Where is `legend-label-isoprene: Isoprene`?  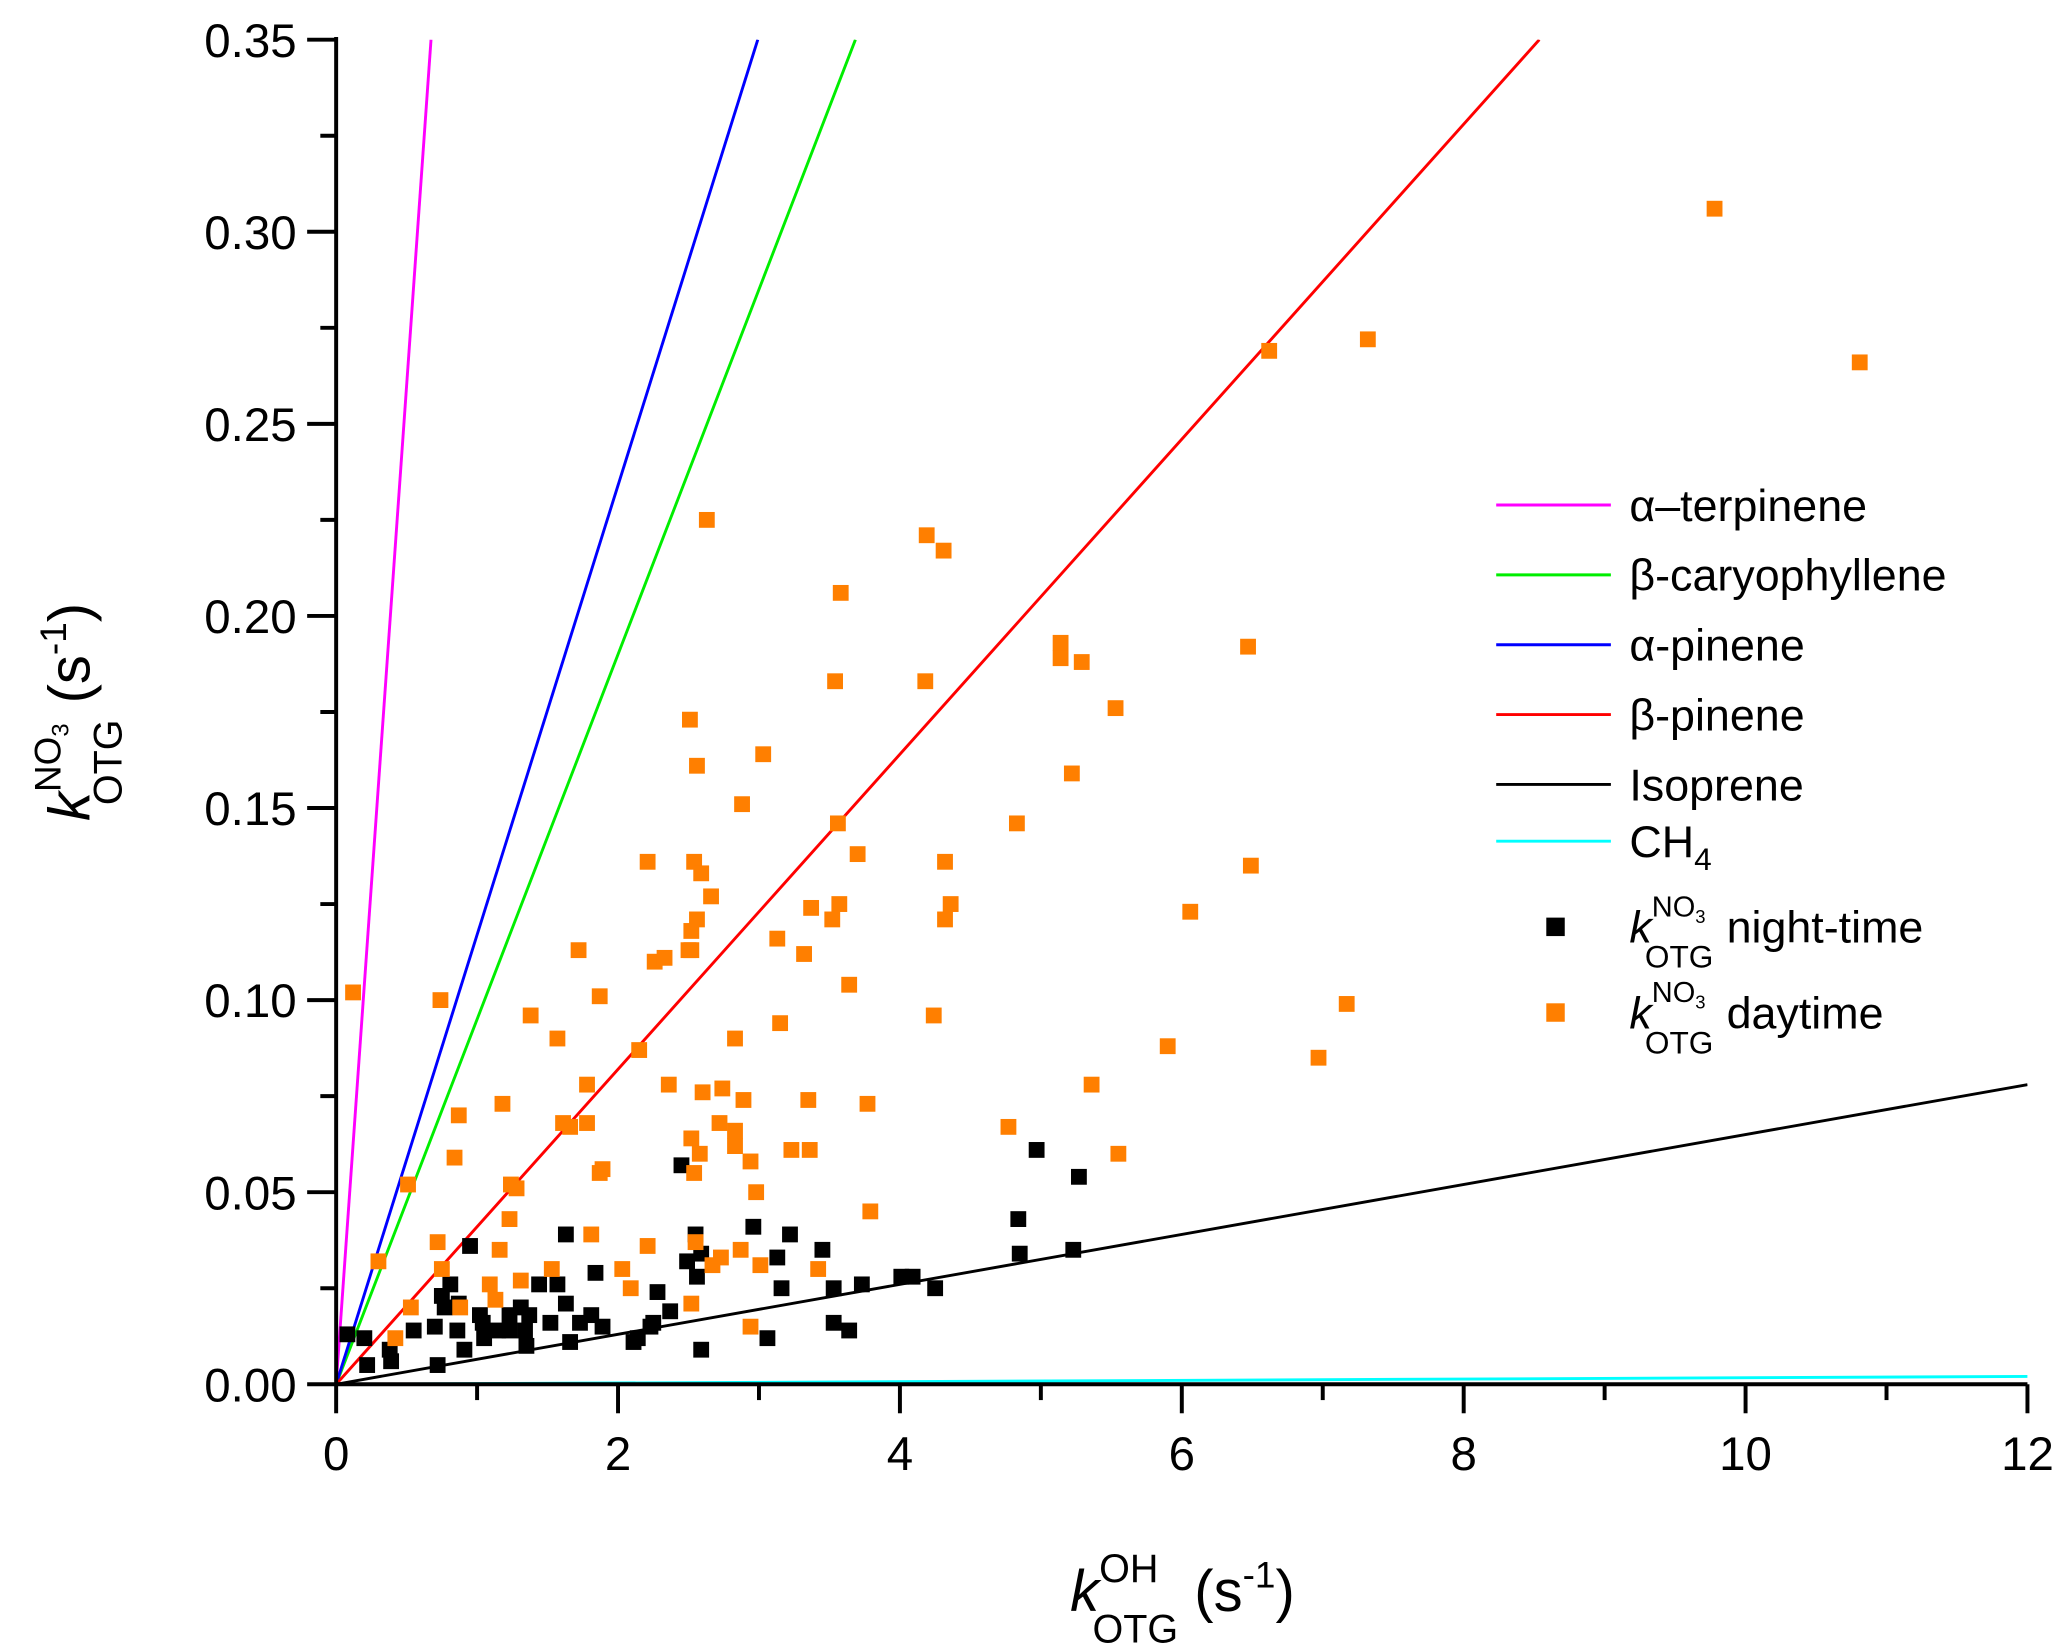 legend-label-isoprene: Isoprene is located at coordinates (1716, 785).